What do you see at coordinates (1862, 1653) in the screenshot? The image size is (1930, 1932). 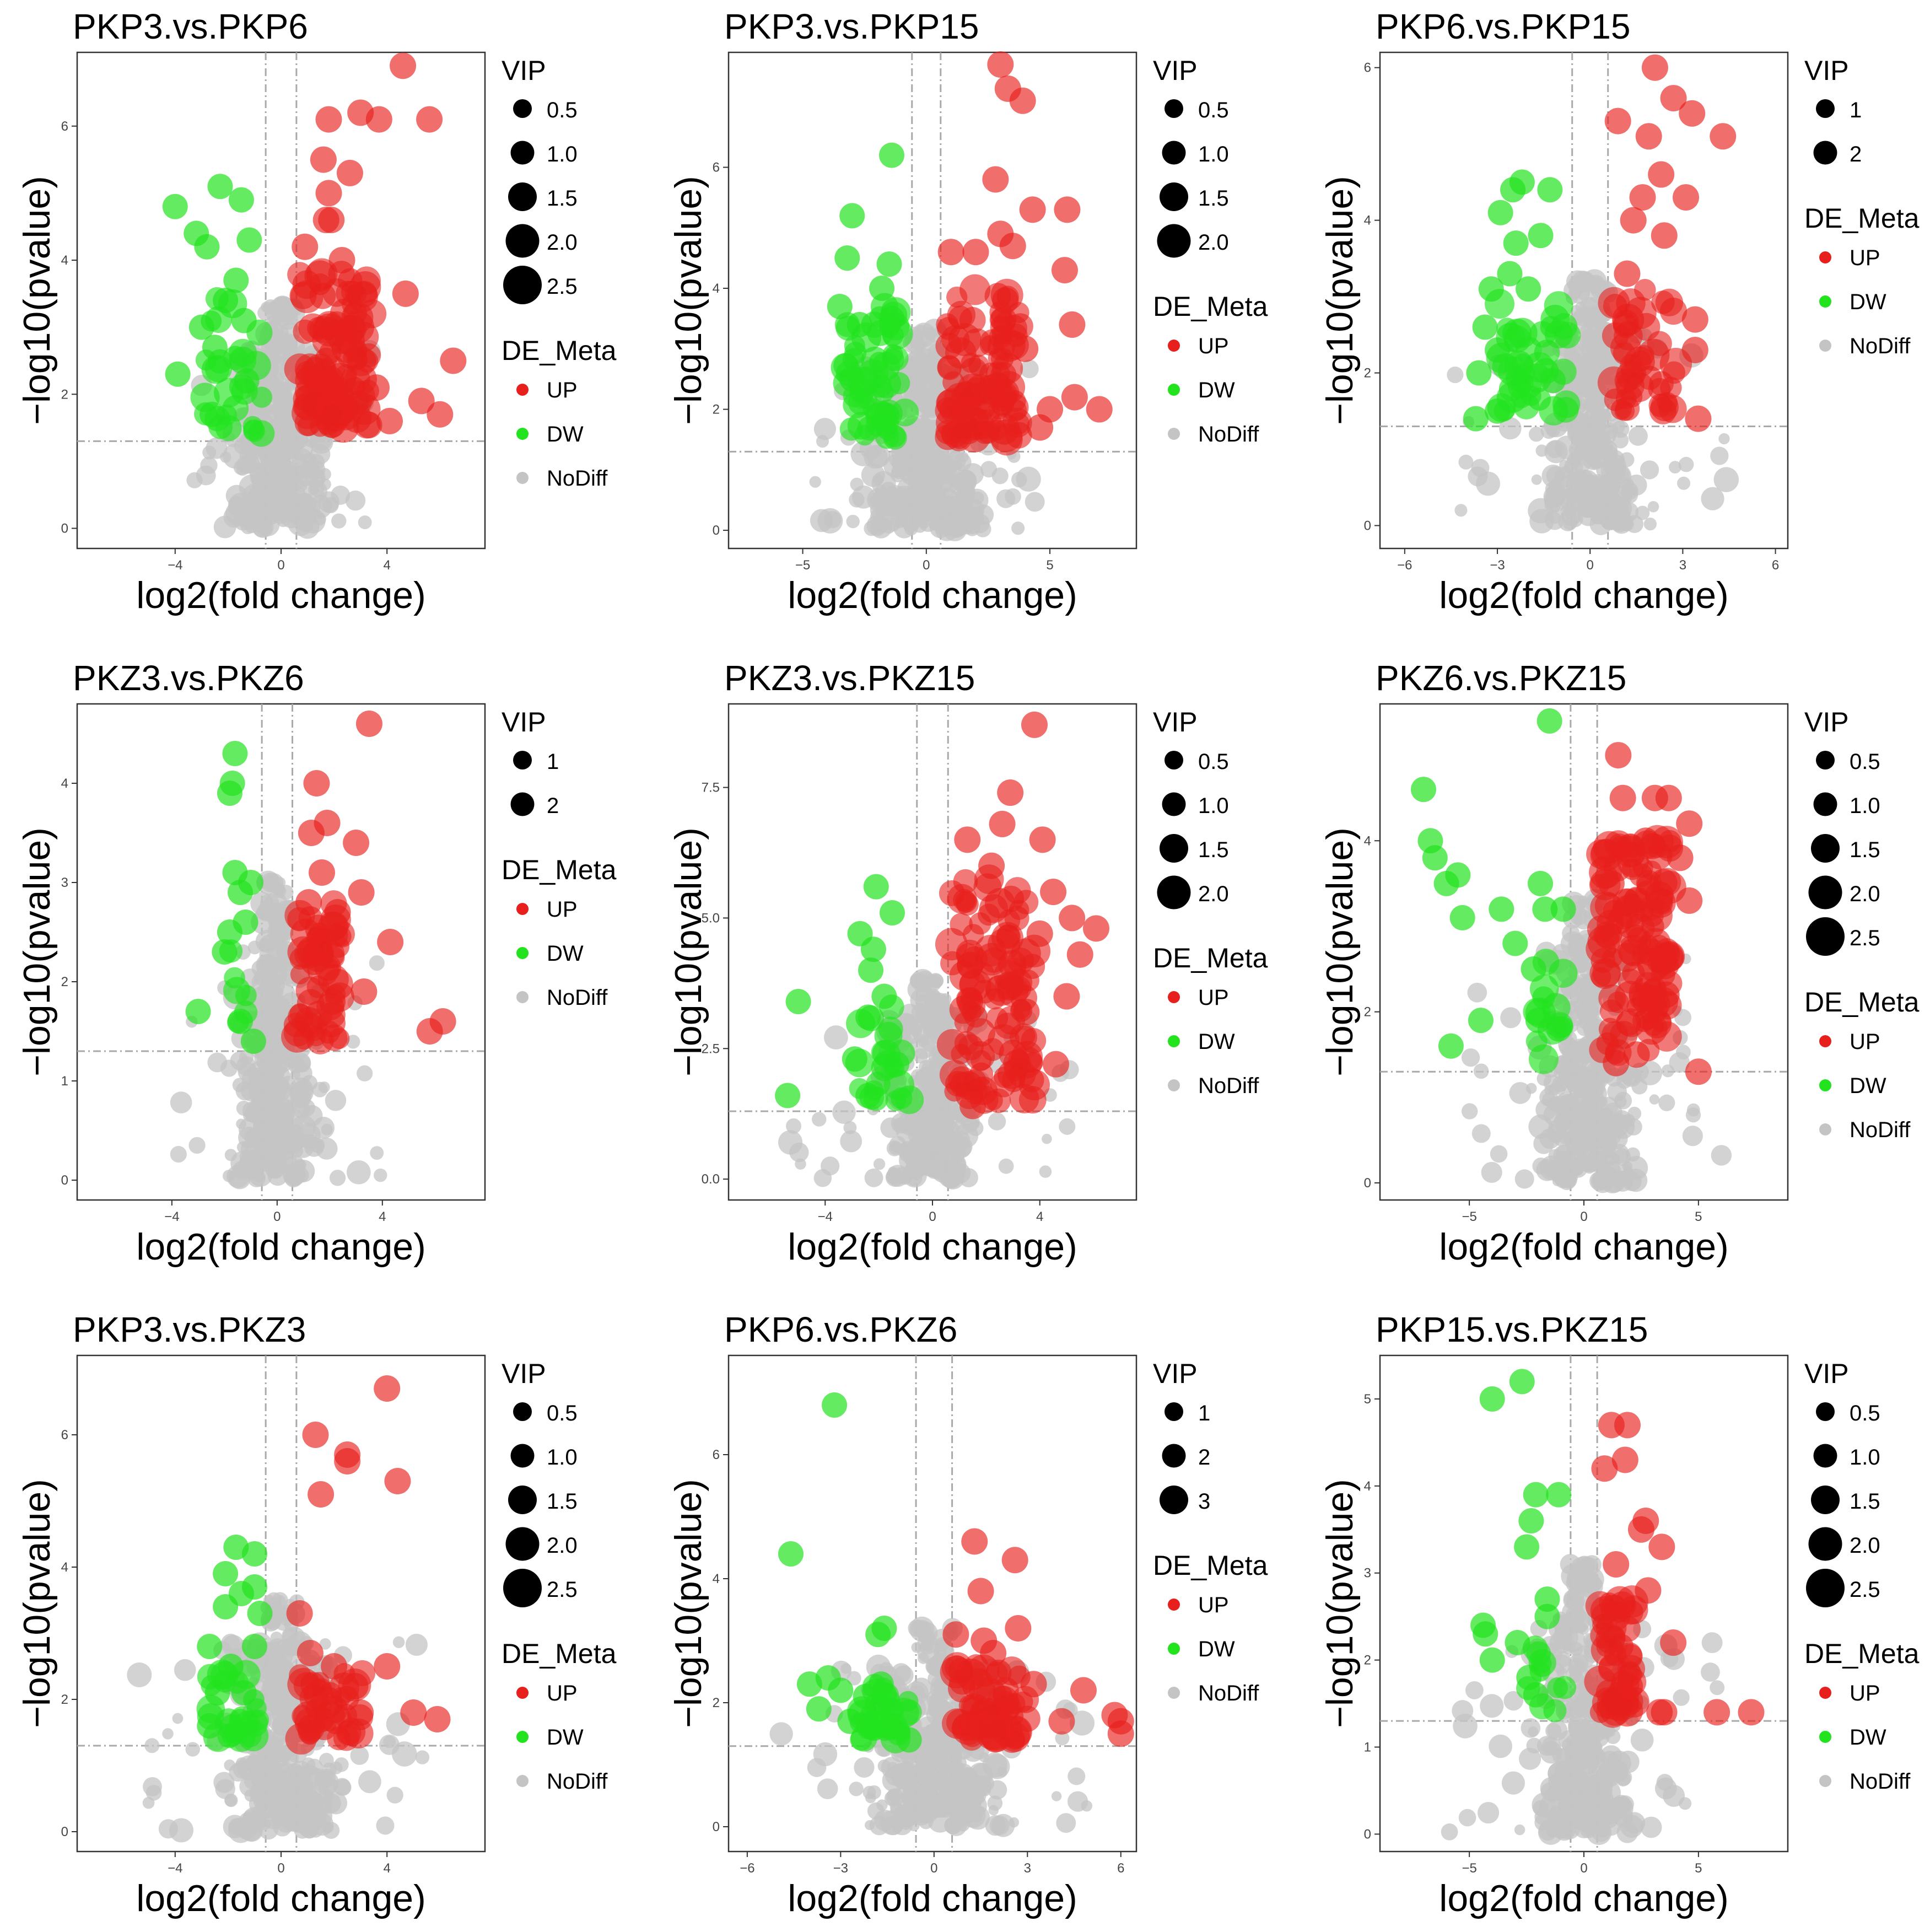 I see `legend-title-de-meta: DE_Meta` at bounding box center [1862, 1653].